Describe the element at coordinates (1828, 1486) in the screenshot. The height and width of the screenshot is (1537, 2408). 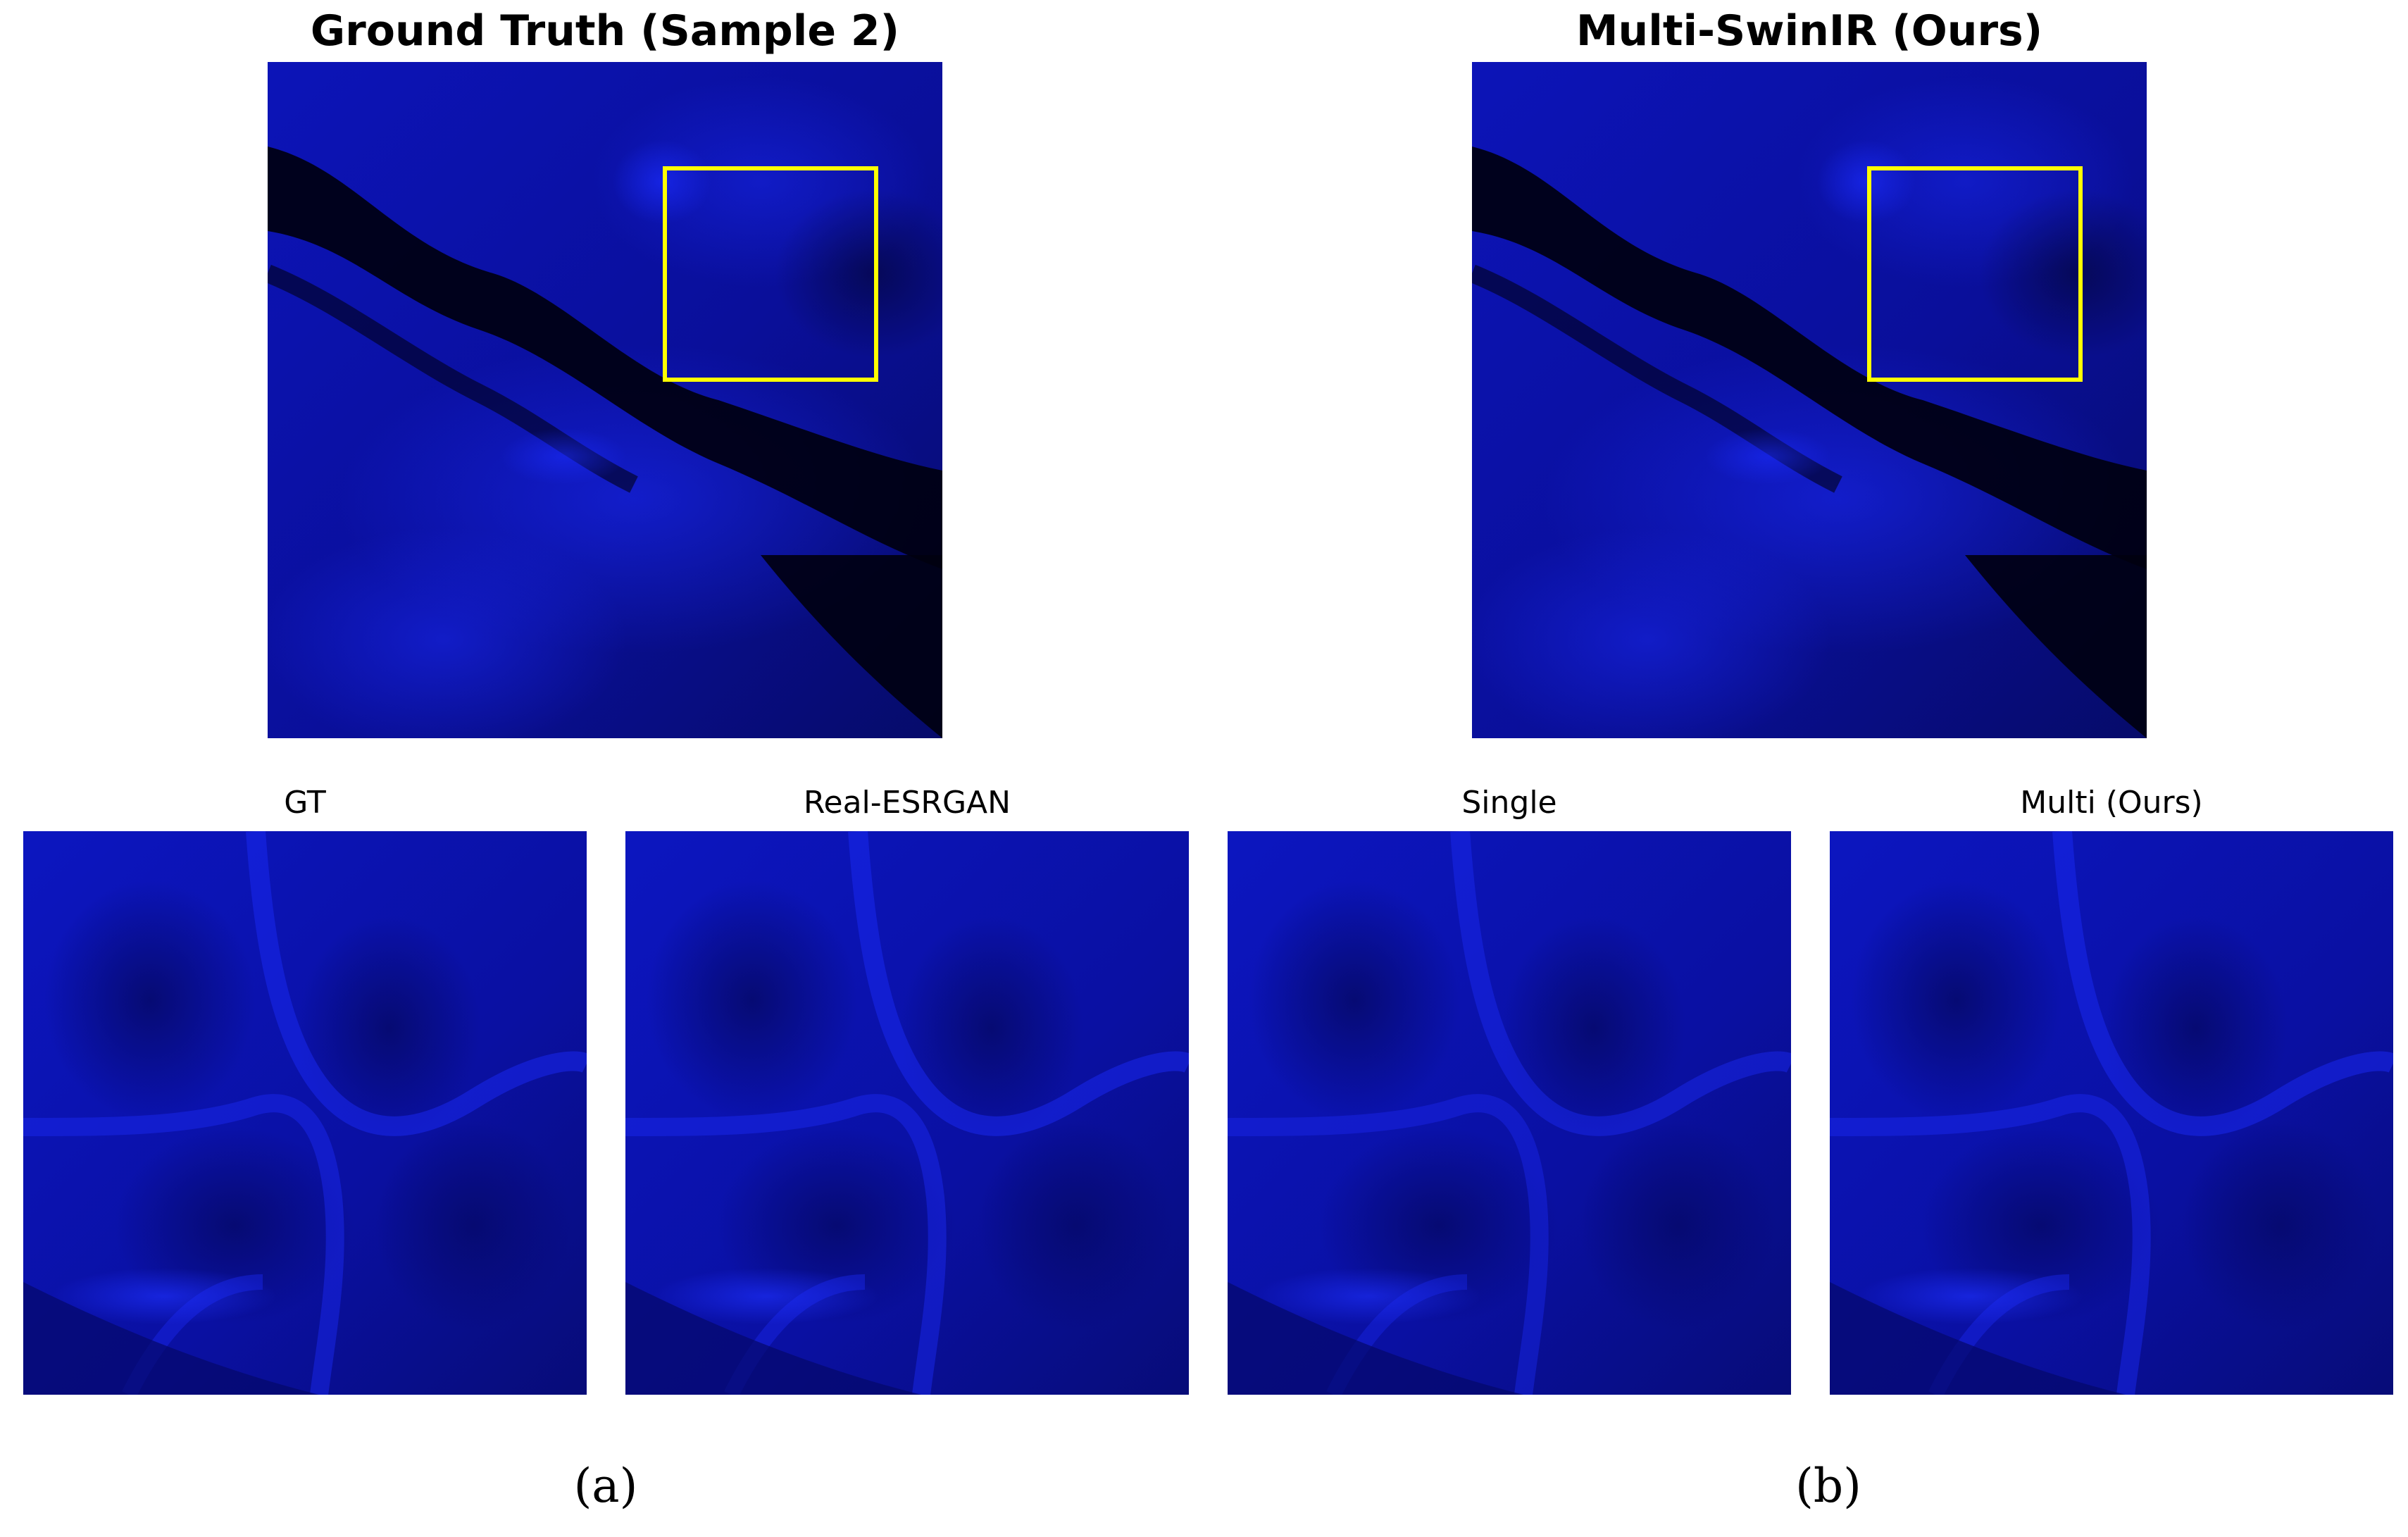
I see `panel-label-b: (b)` at that location.